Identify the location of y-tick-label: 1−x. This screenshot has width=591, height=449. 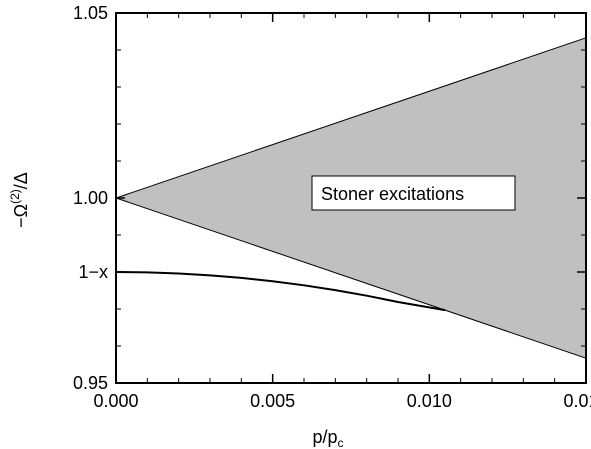
(93, 272).